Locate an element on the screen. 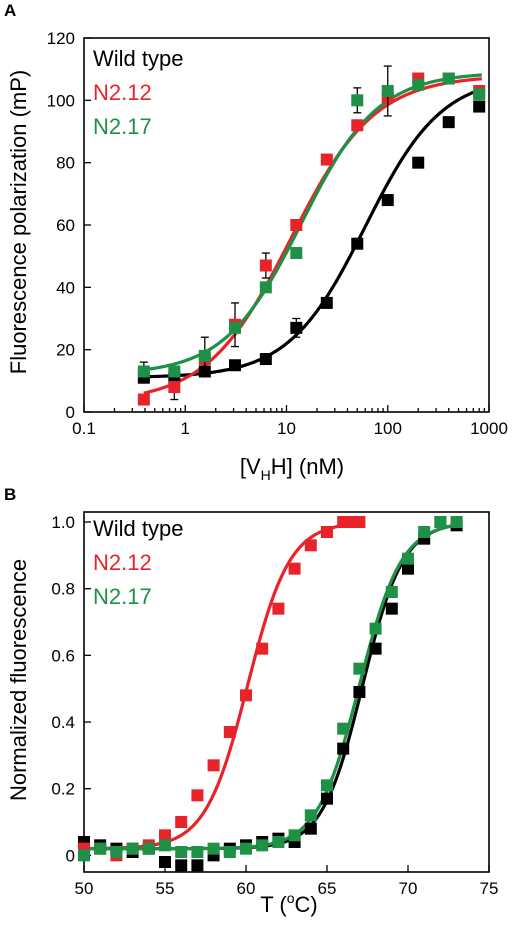 The height and width of the screenshot is (926, 524). y-tick-label: 120 is located at coordinates (61, 38).